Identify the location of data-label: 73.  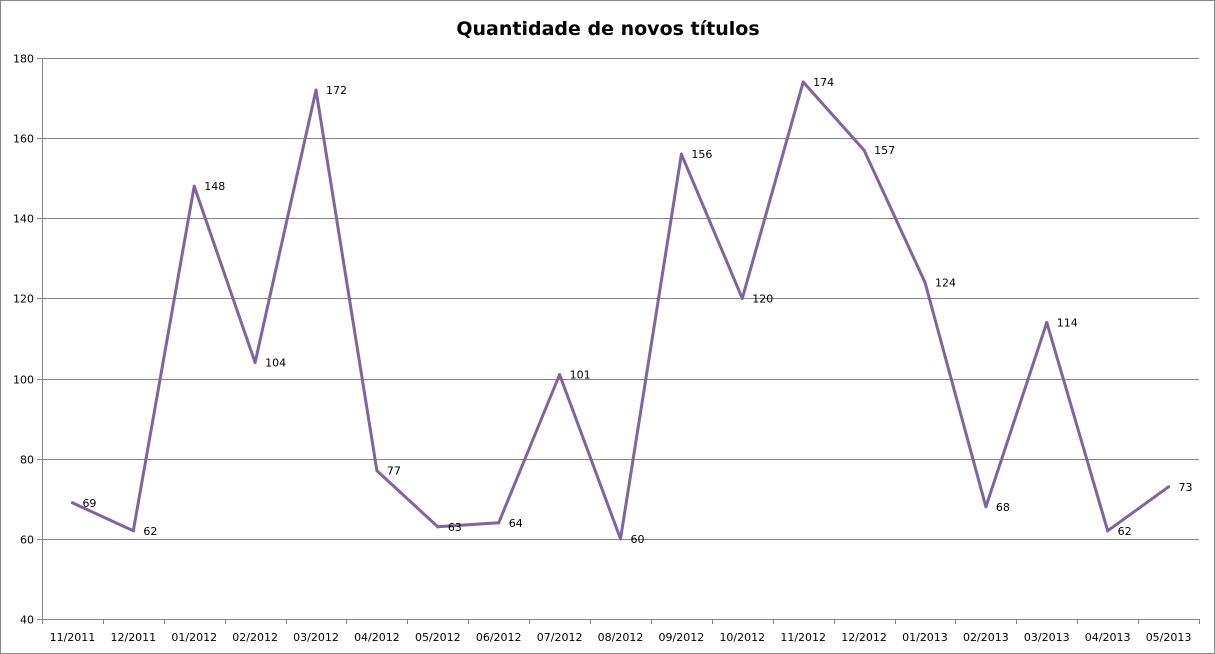
(1186, 487).